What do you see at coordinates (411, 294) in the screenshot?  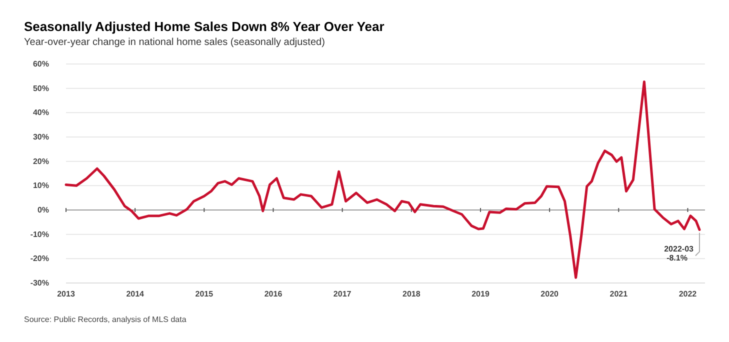 I see `x-tick-label: 2018` at bounding box center [411, 294].